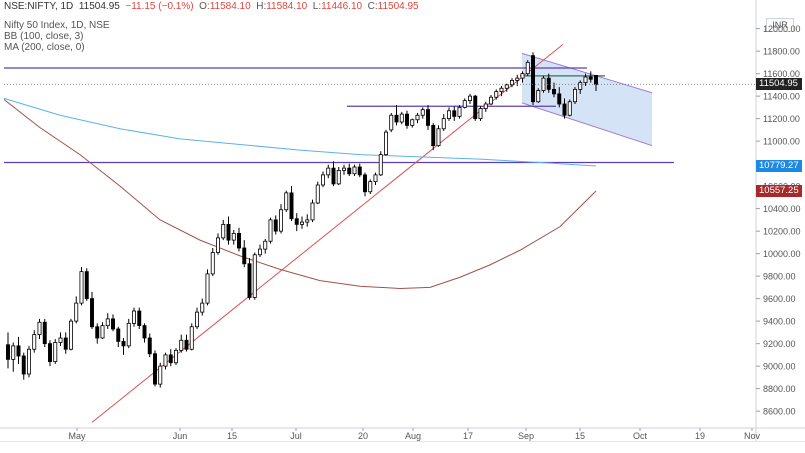 The height and width of the screenshot is (453, 805). What do you see at coordinates (372, 6) in the screenshot?
I see `close-label: C:` at bounding box center [372, 6].